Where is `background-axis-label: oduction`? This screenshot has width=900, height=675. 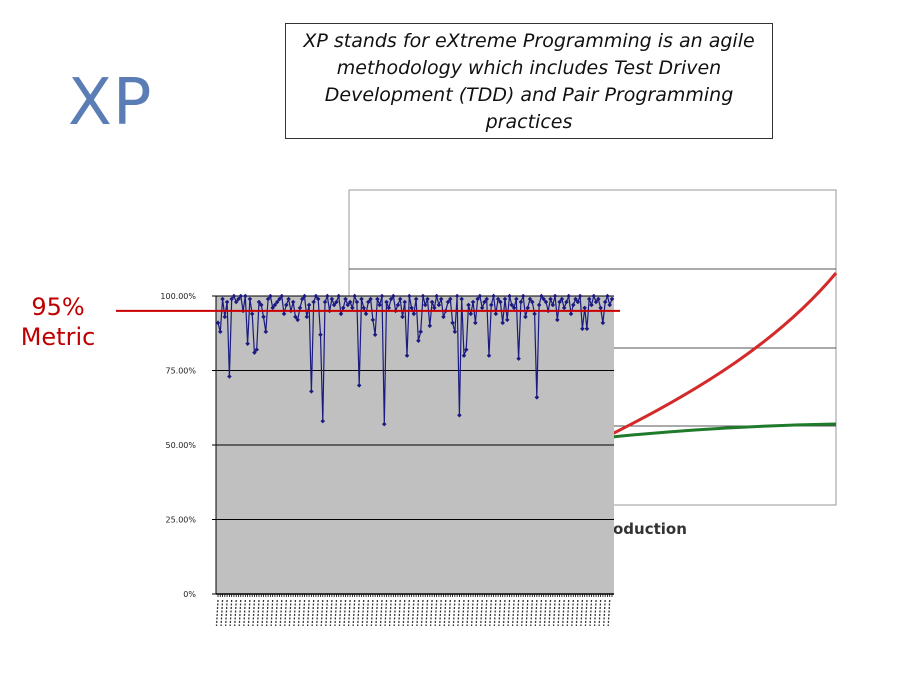 background-axis-label: oduction is located at coordinates (650, 529).